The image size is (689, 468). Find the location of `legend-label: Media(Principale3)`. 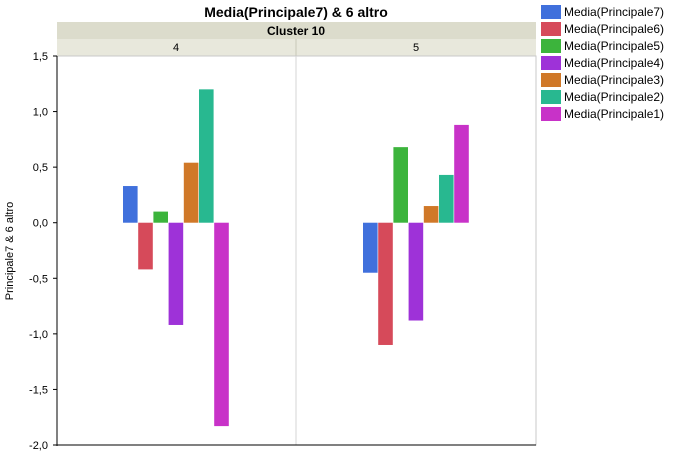

legend-label: Media(Principale3) is located at coordinates (614, 80).